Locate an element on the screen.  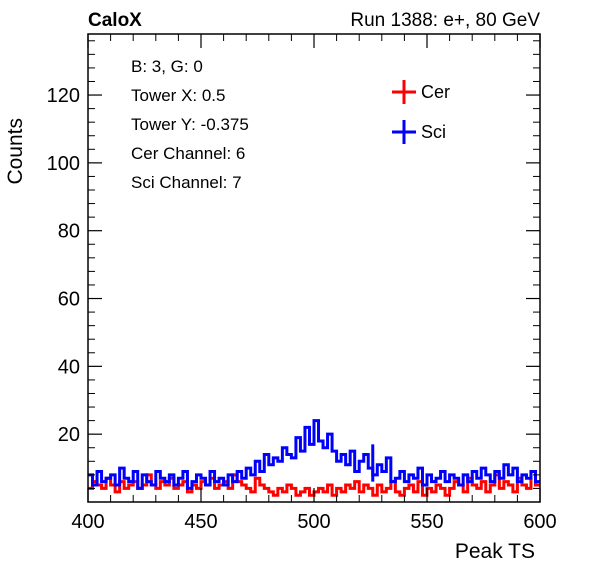
info-line-3: Tower Y: -0.375 is located at coordinates (190, 124).